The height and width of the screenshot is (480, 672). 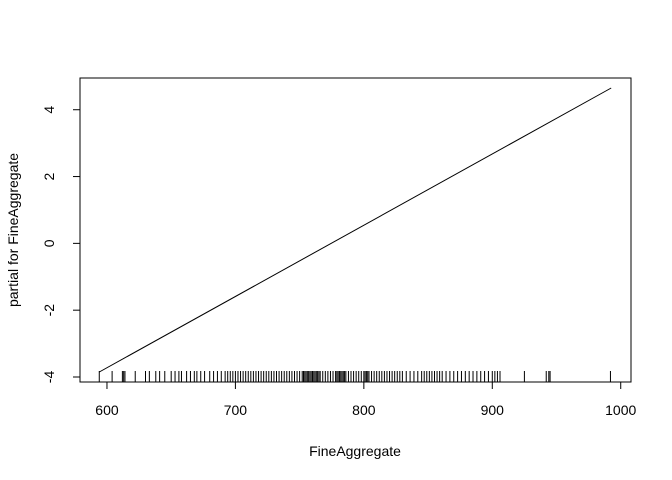 What do you see at coordinates (49, 310) in the screenshot?
I see `y-tick-label: -2` at bounding box center [49, 310].